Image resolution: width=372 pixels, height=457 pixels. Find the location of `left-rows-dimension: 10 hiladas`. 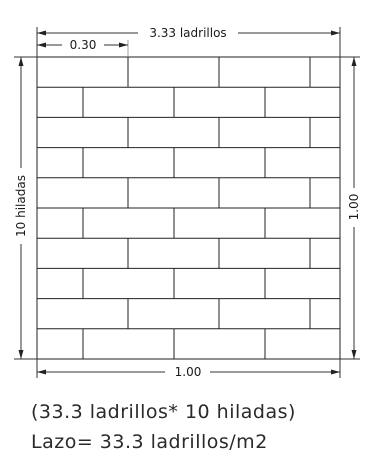

left-rows-dimension: 10 hiladas is located at coordinates (25, 208).